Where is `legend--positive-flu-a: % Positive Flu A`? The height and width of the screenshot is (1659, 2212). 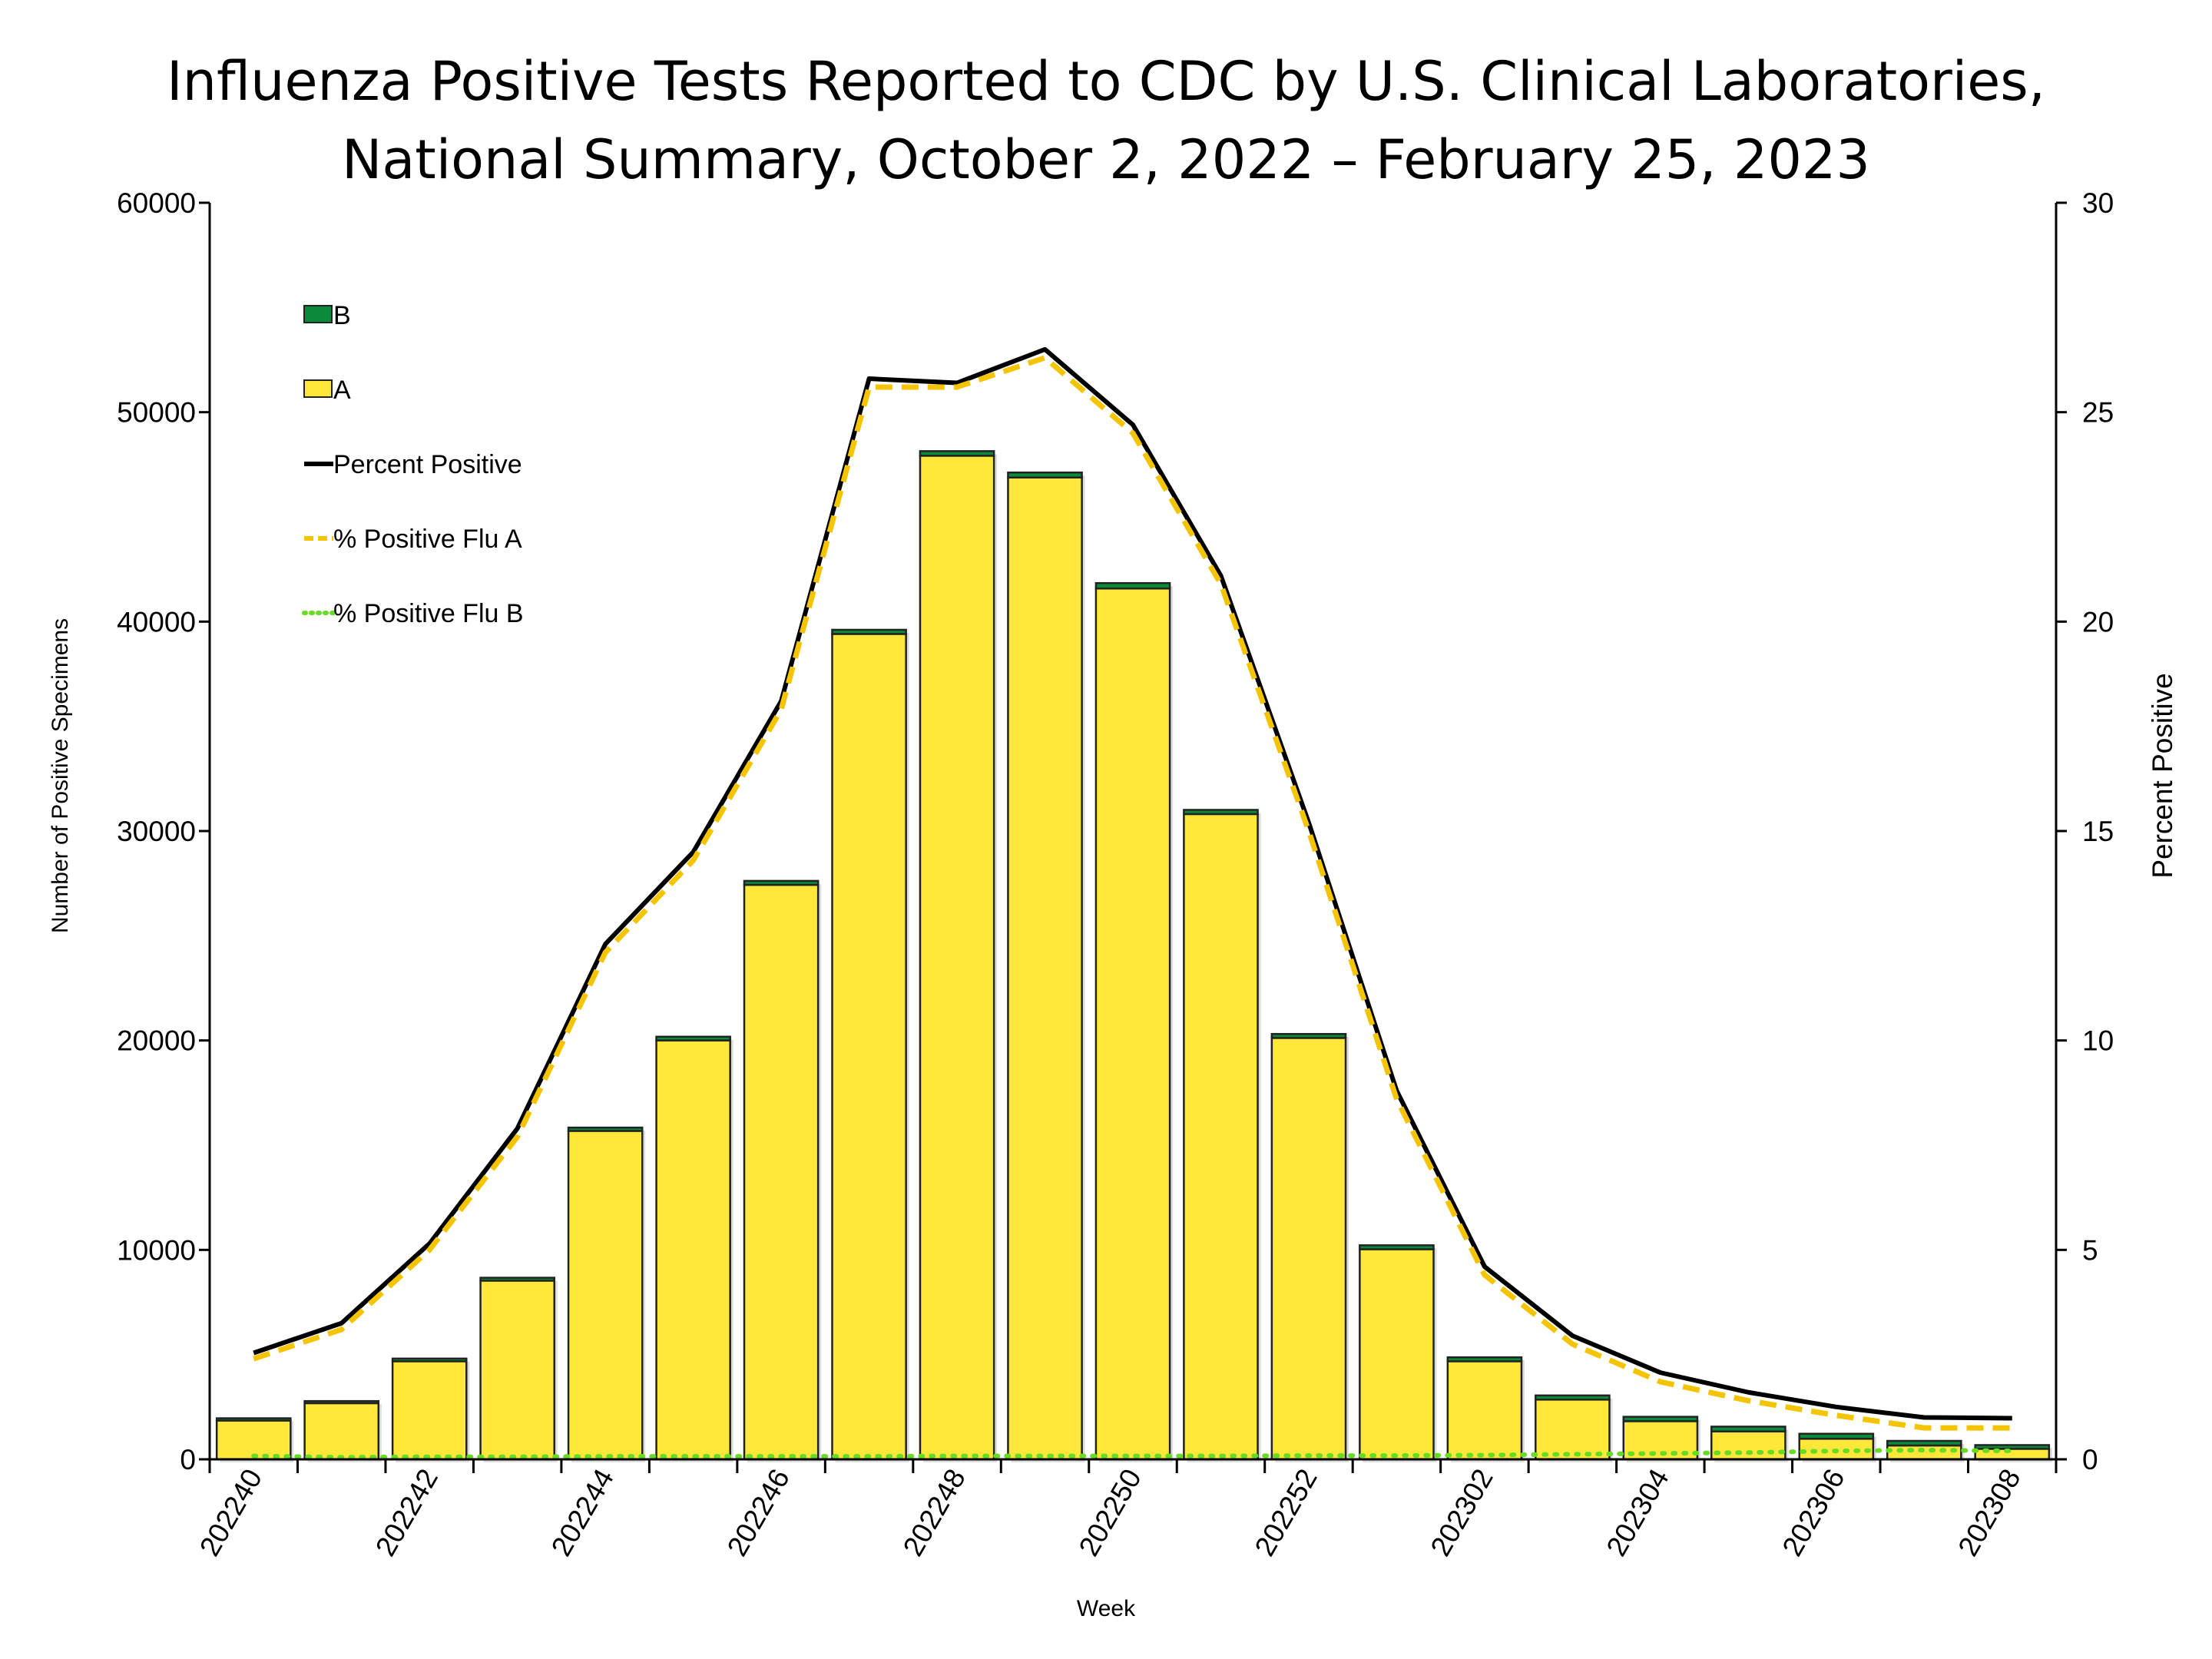 legend--positive-flu-a: % Positive Flu A is located at coordinates (413, 539).